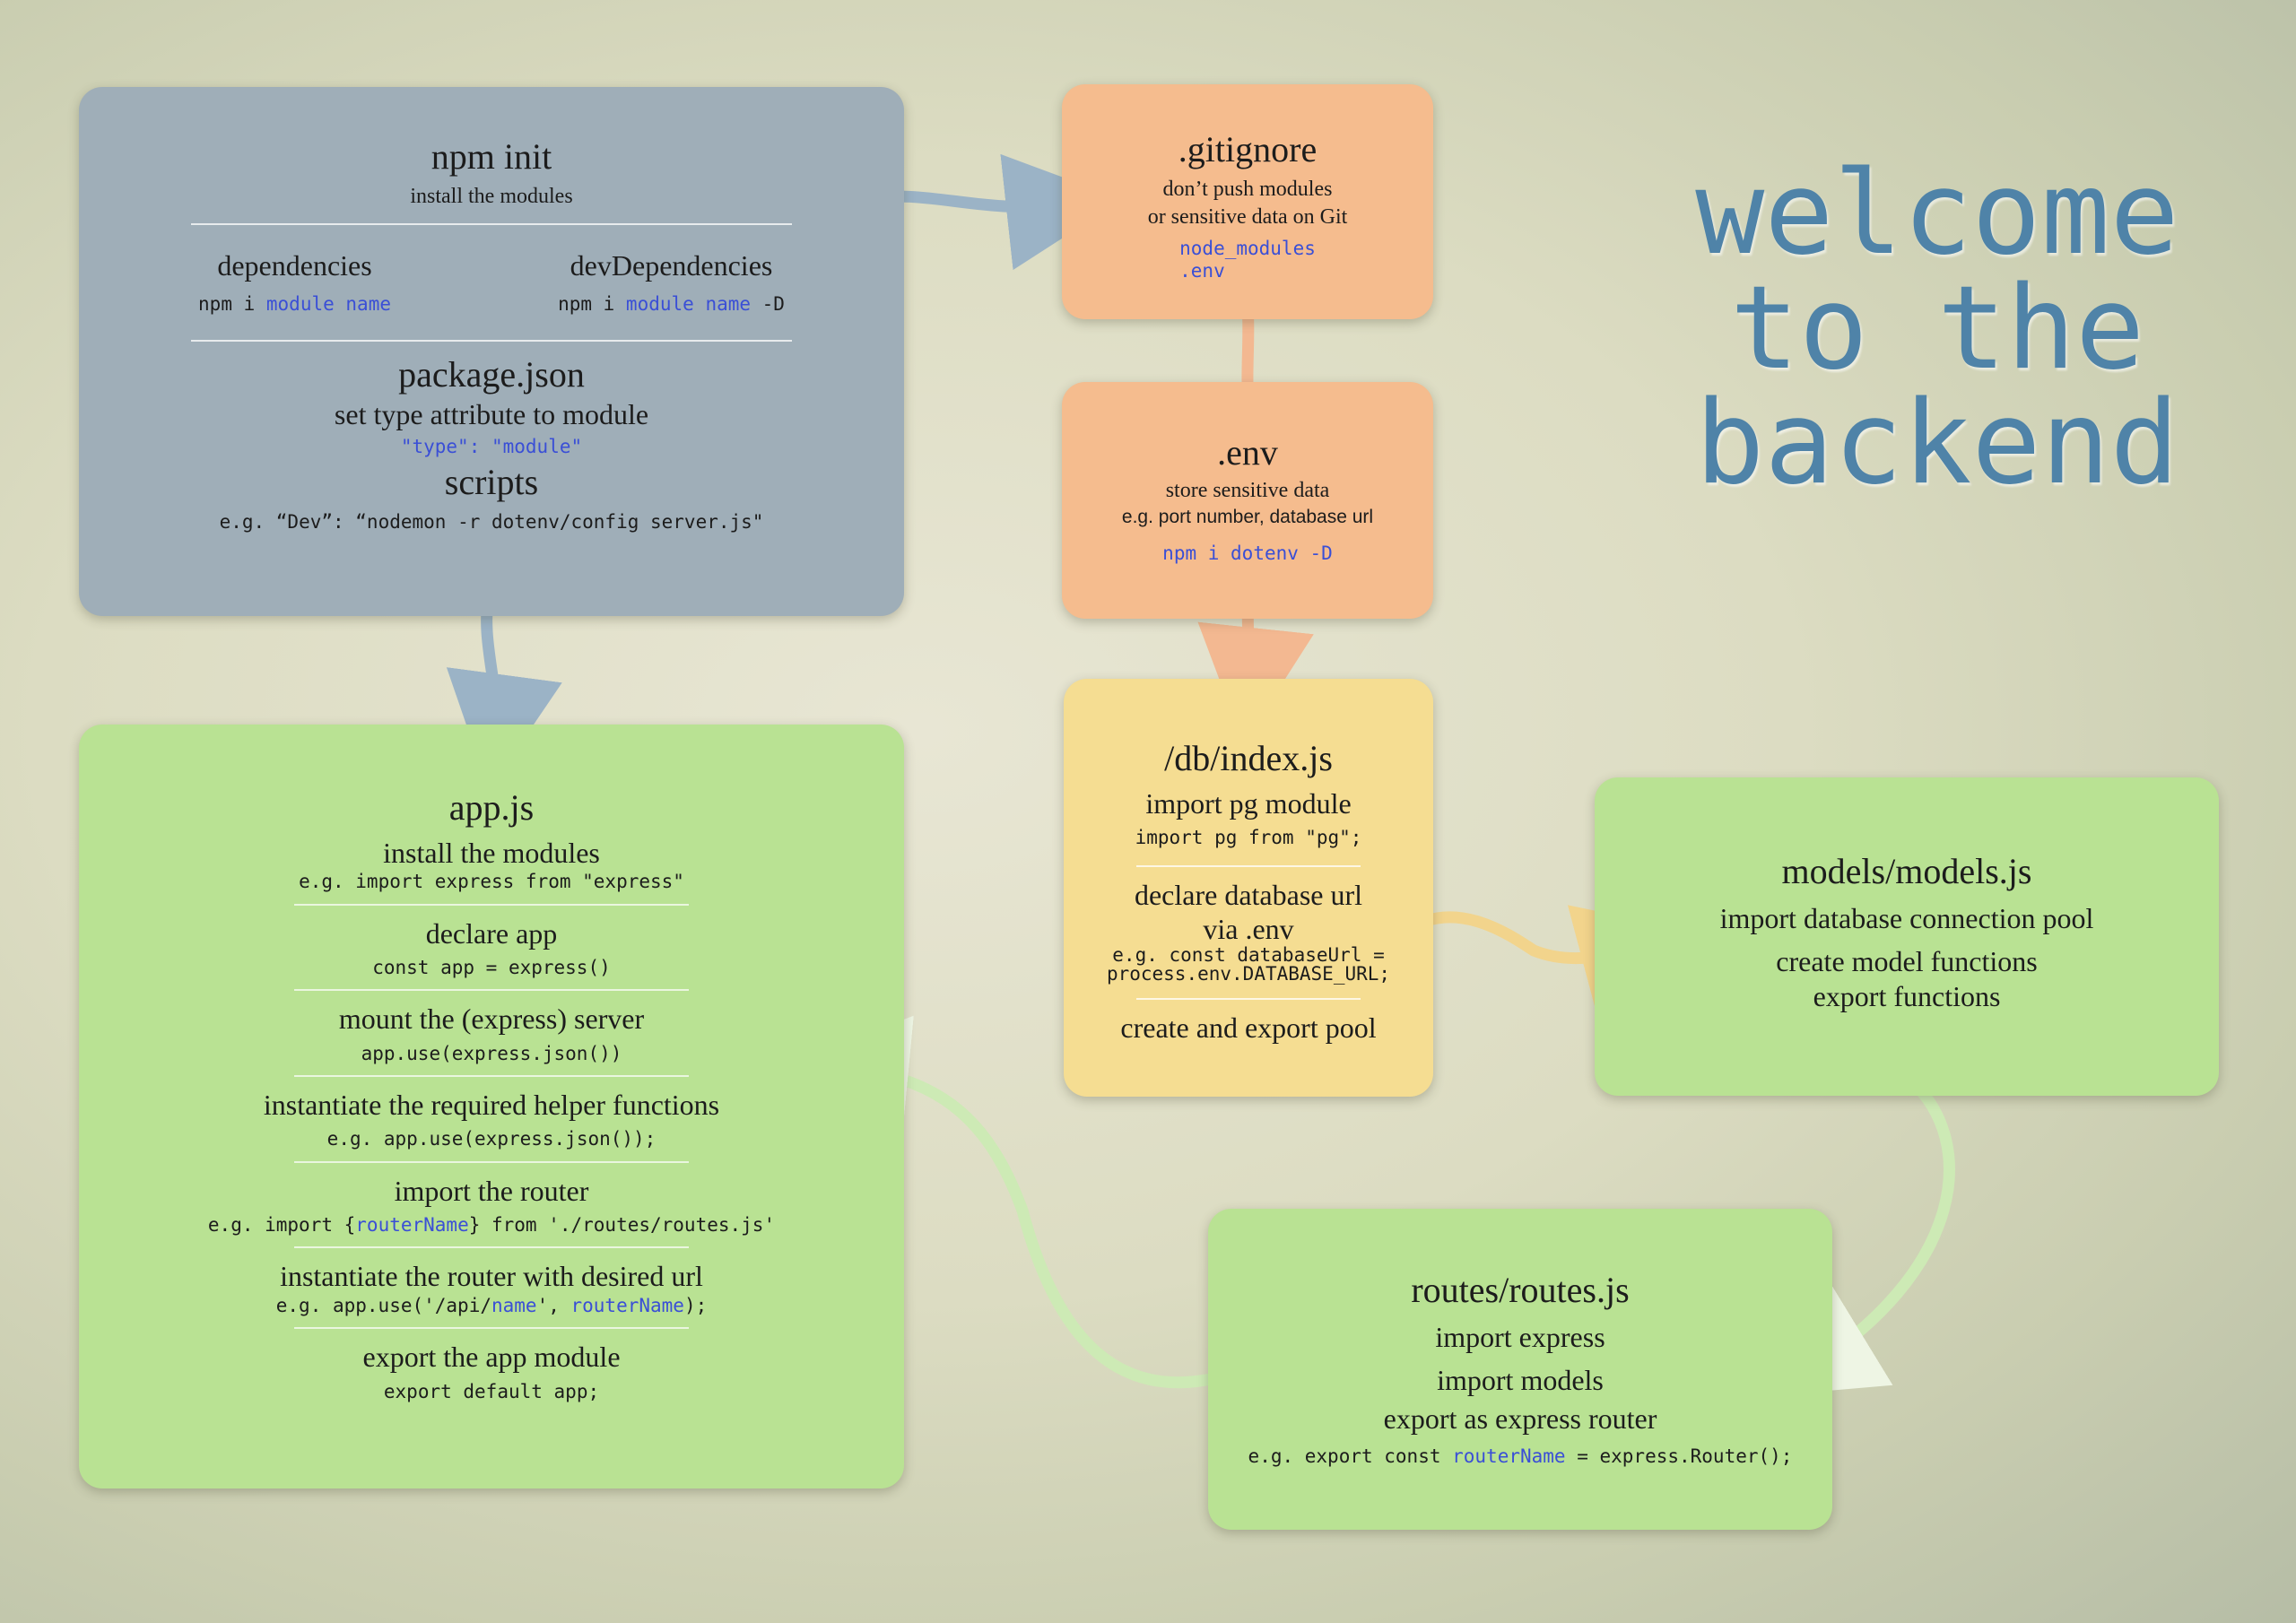 This screenshot has height=1623, width=2296. Describe the element at coordinates (1248, 1028) in the screenshot. I see `db-step3: create and export pool` at that location.